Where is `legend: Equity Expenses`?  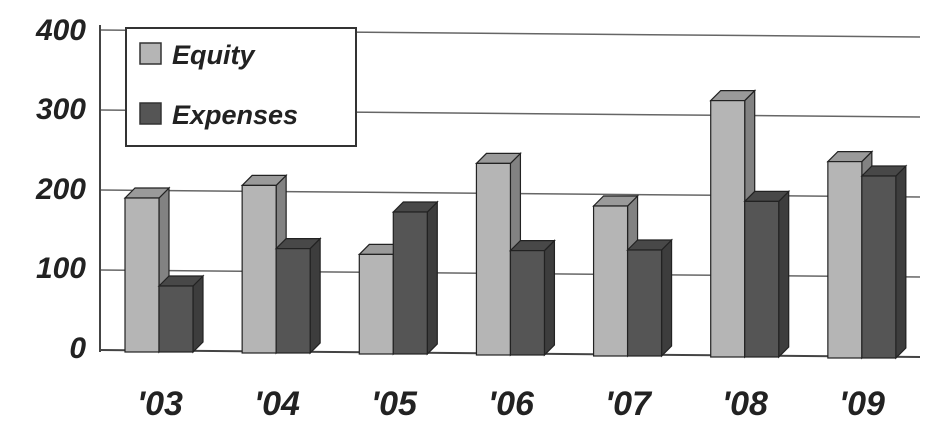
legend: Equity Expenses is located at coordinates (241, 87).